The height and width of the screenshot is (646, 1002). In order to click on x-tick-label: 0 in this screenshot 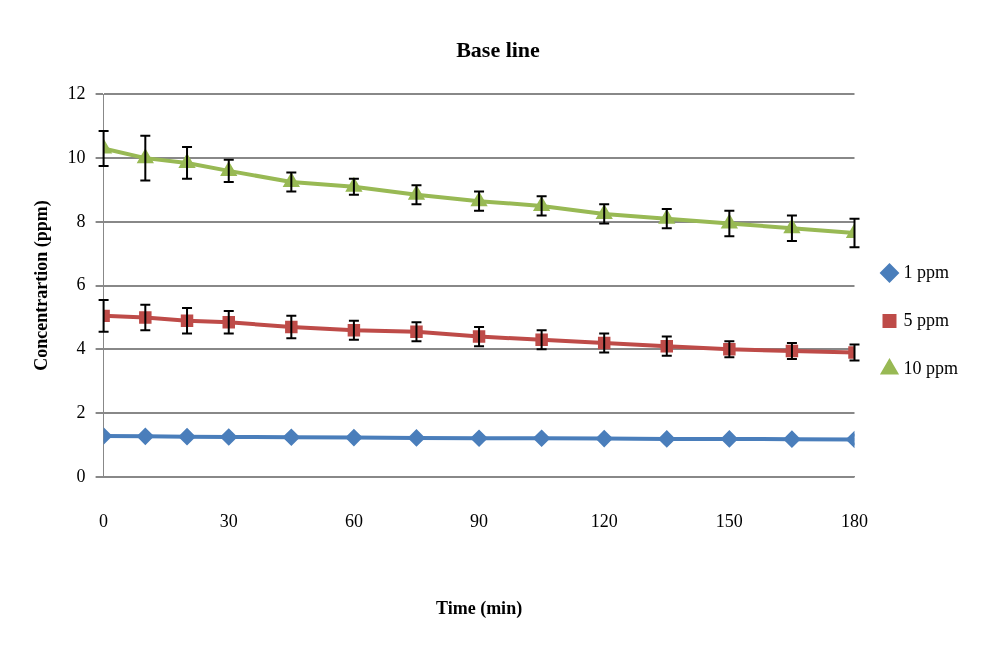, I will do `click(104, 521)`.